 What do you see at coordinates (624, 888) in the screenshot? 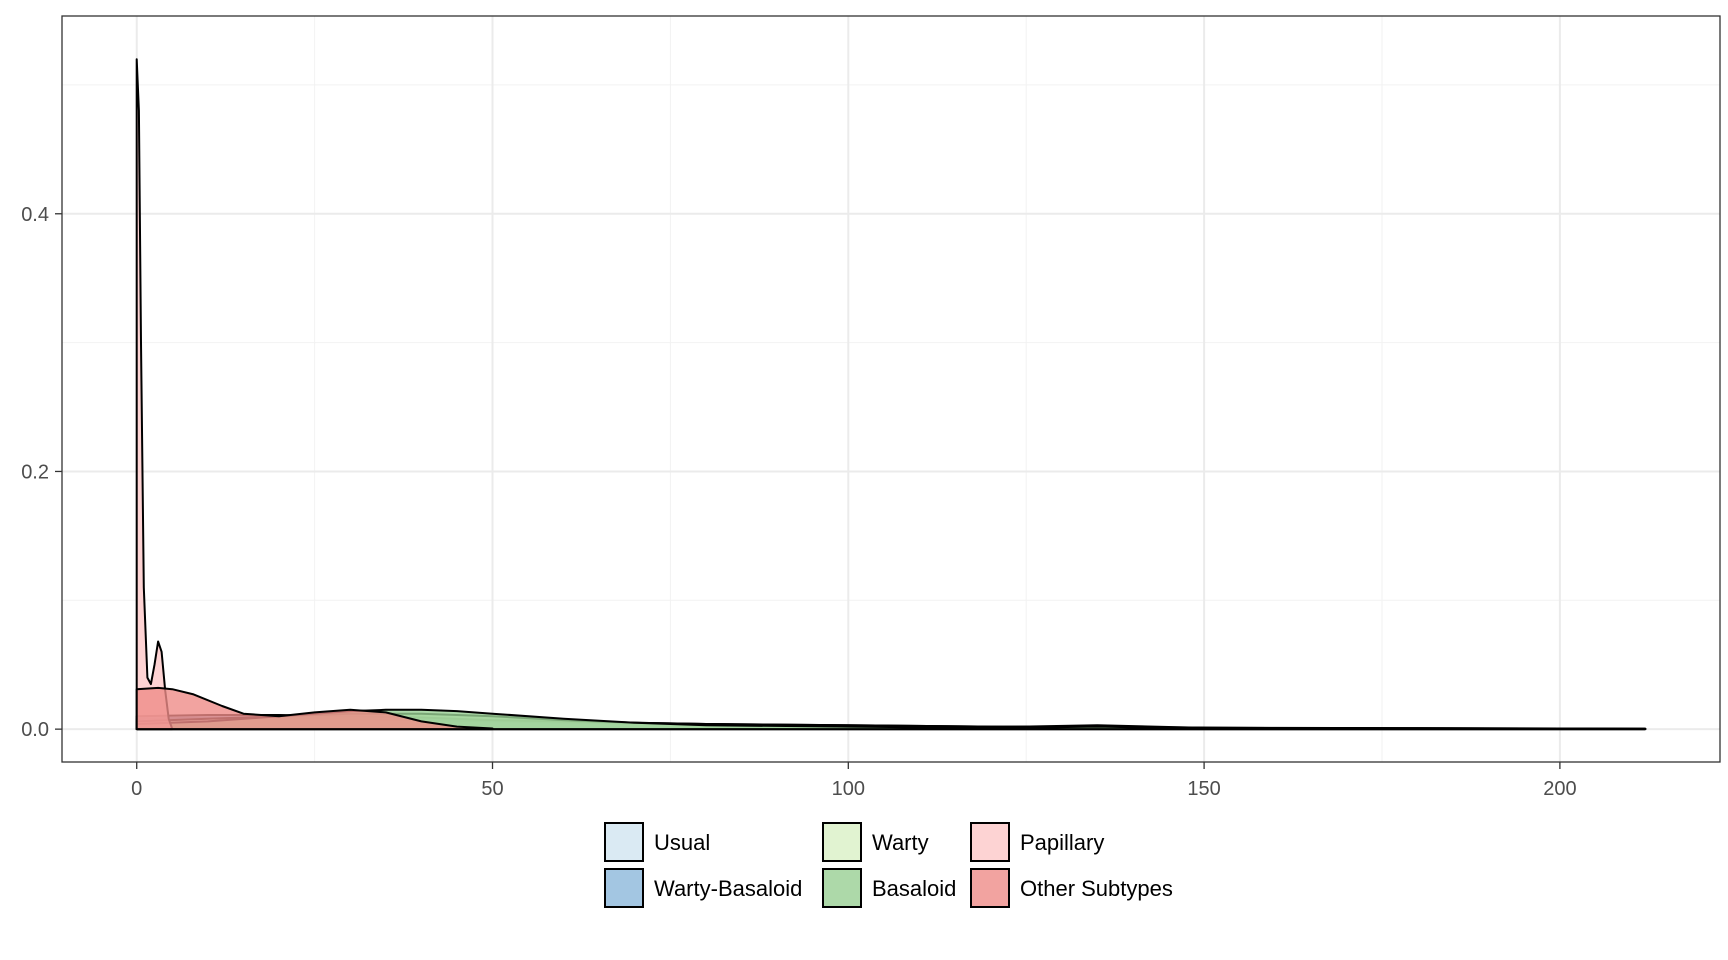
I see `legend-key-warty-basaloid` at bounding box center [624, 888].